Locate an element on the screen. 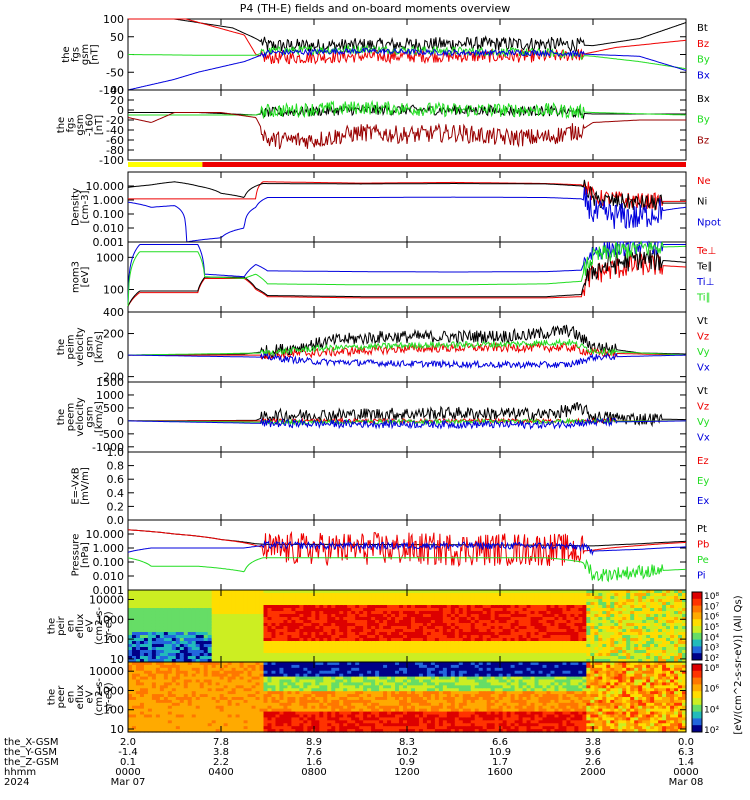 The height and width of the screenshot is (800, 750). y-axis-label-line: E=-VxB is located at coordinates (75, 485).